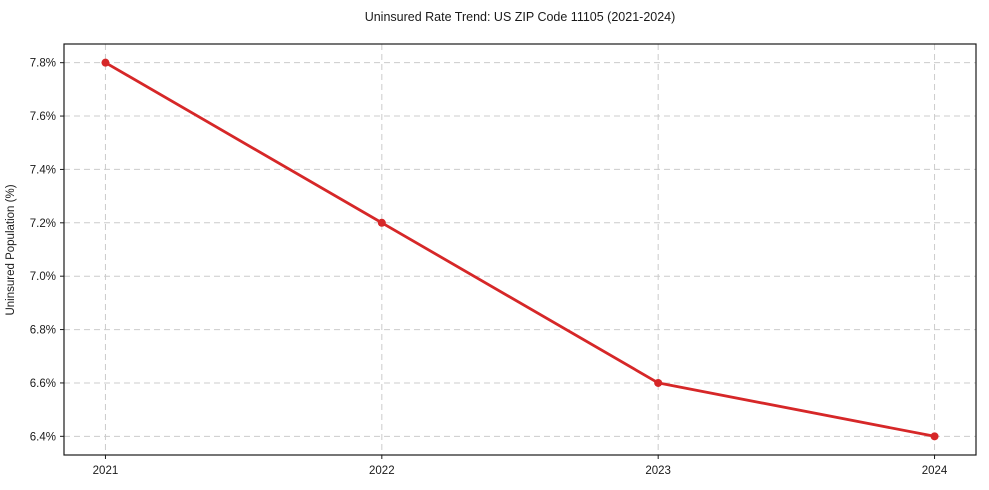 Image resolution: width=989 pixels, height=490 pixels. Describe the element at coordinates (43, 277) in the screenshot. I see `y-tick-label: 7.0%` at that location.